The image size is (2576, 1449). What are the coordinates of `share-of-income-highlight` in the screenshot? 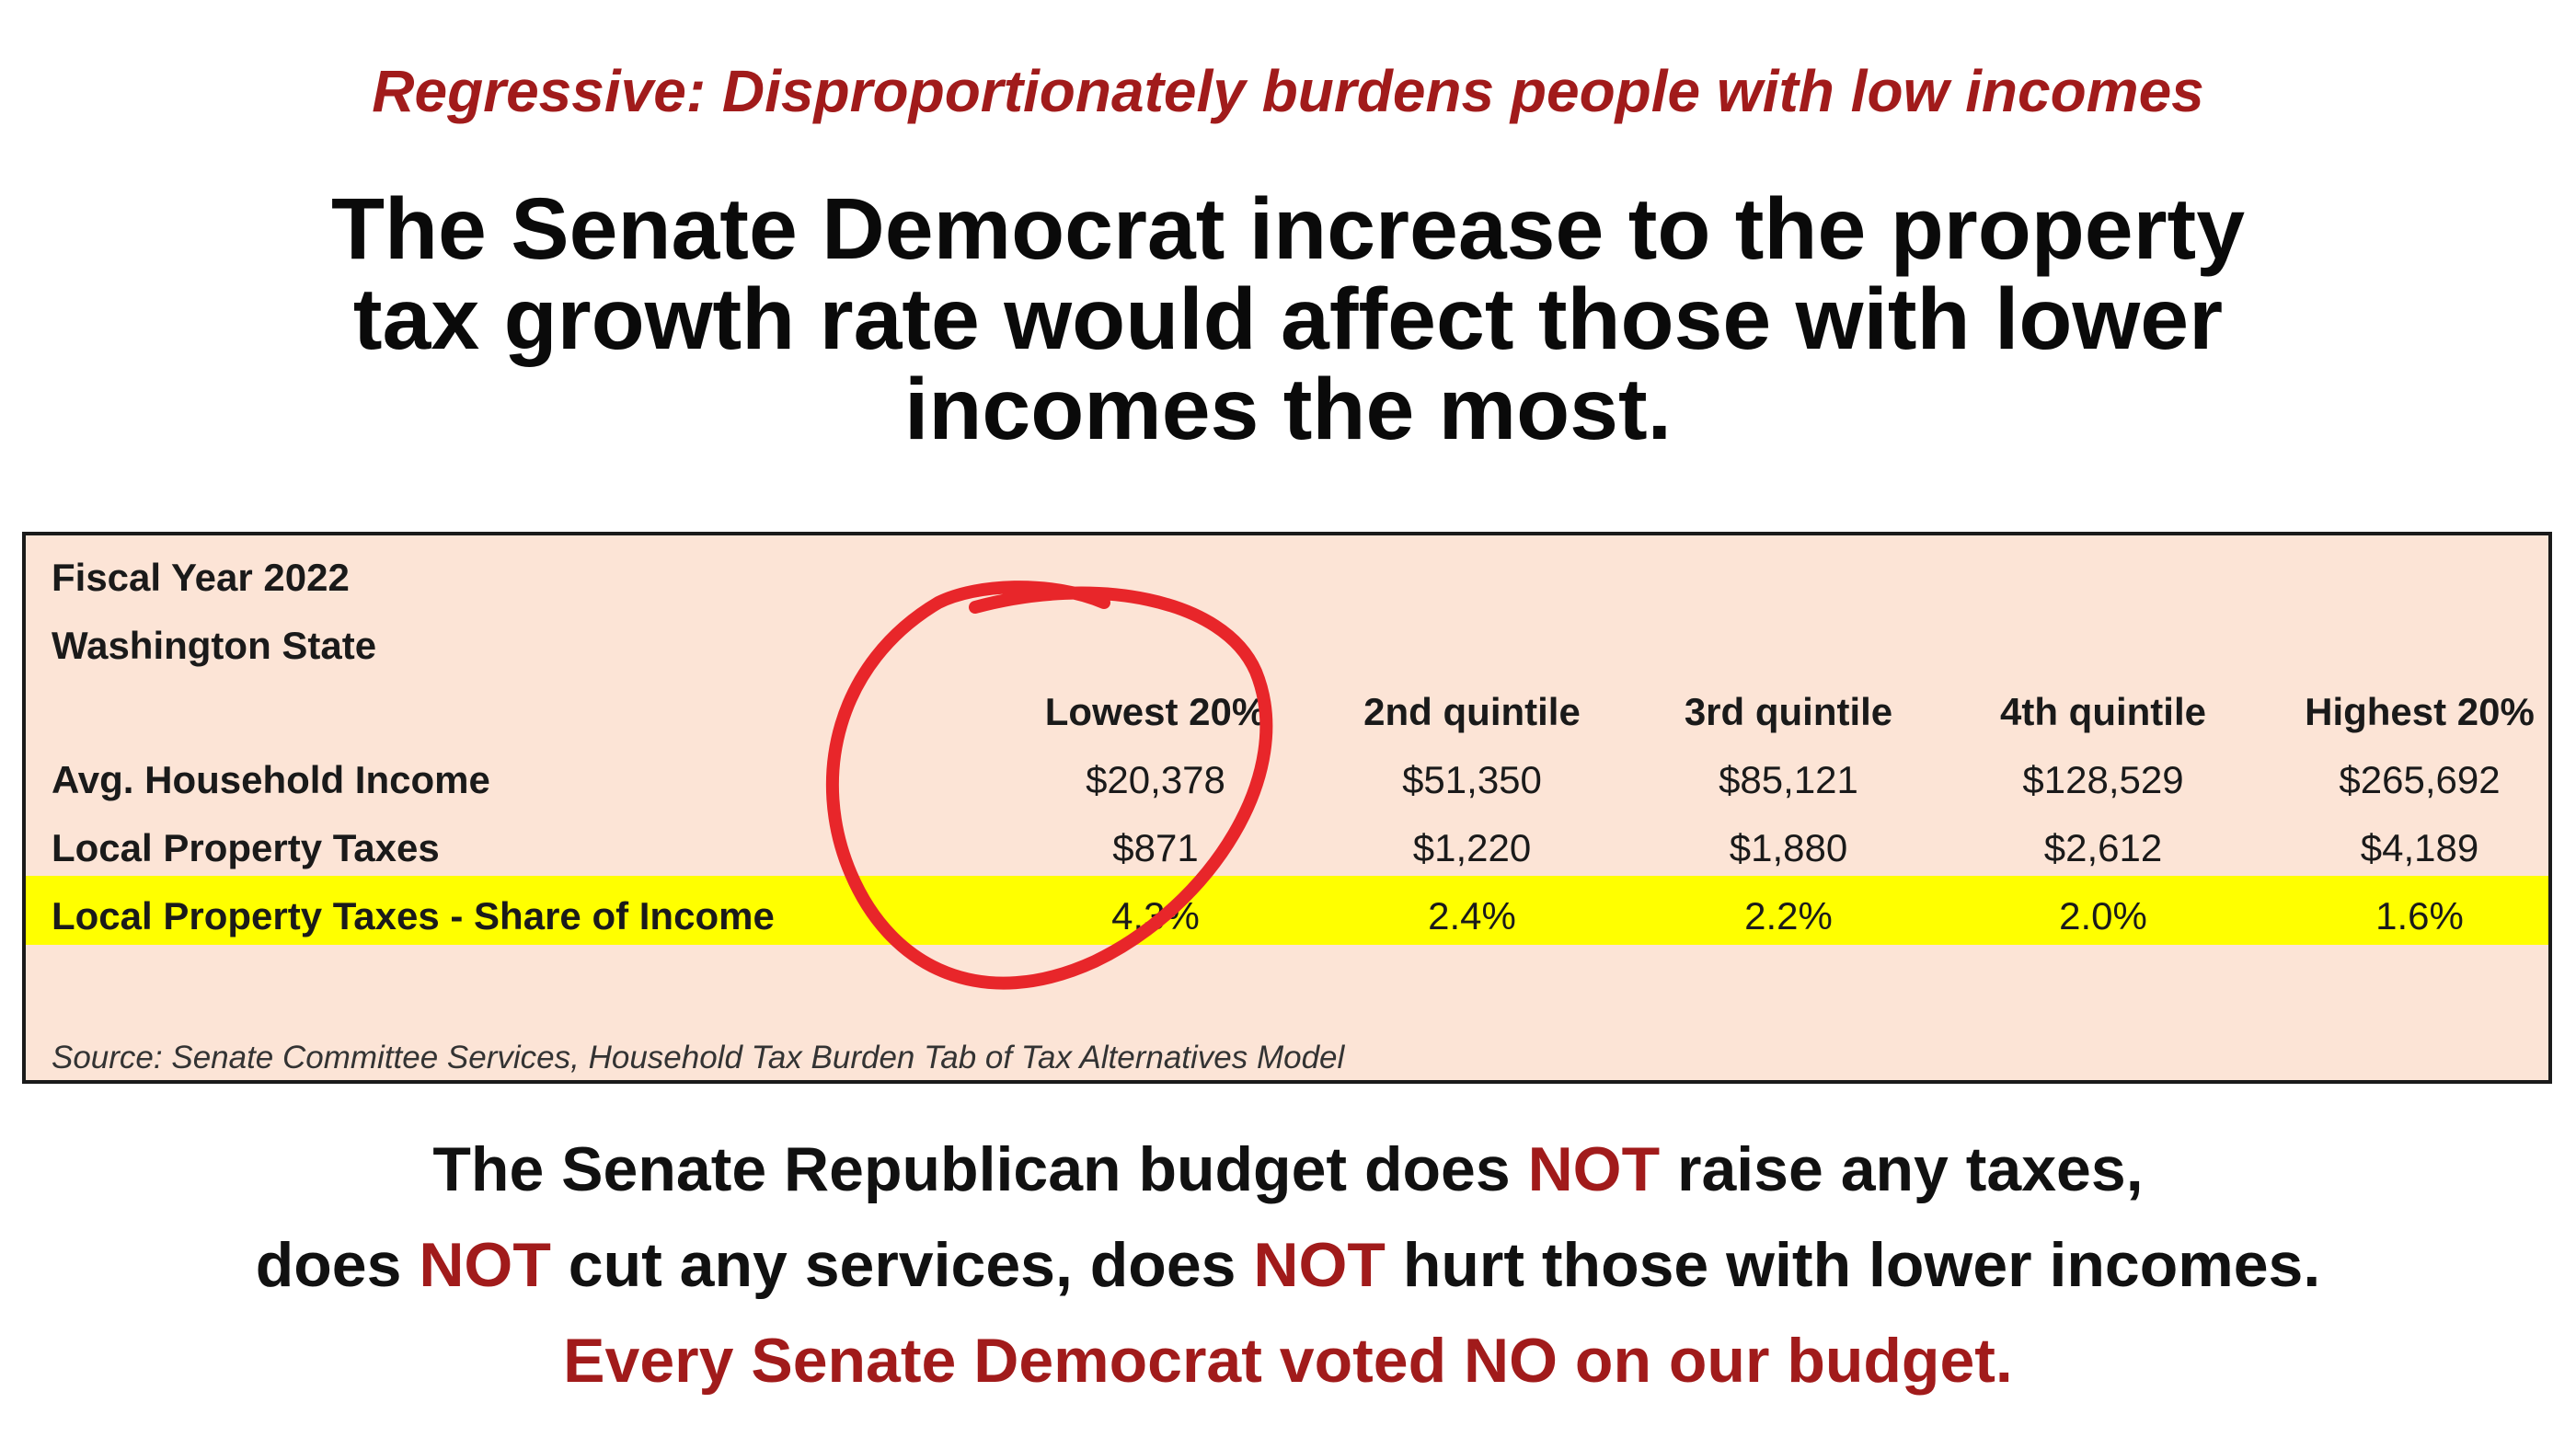 It's located at (1287, 910).